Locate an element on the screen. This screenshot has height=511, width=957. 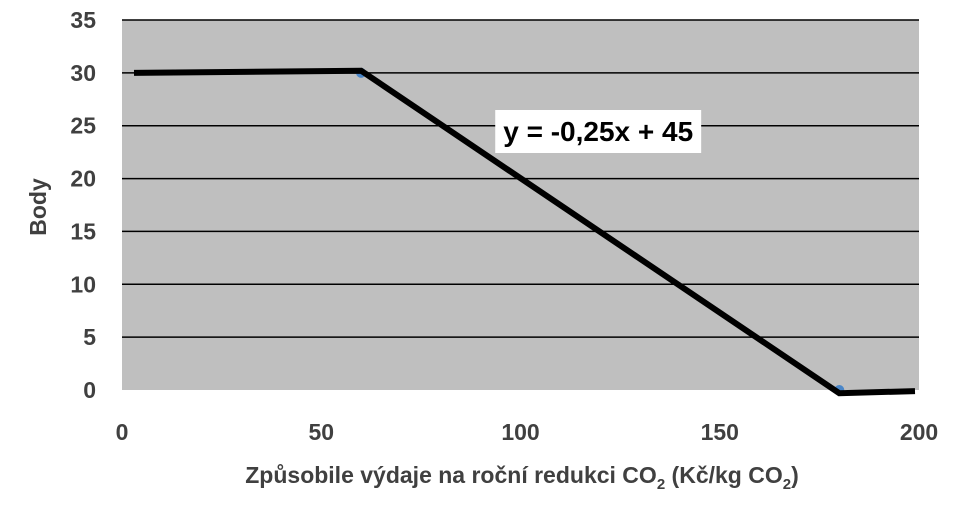
x-axis-title-sub1: 2 is located at coordinates (661, 484).